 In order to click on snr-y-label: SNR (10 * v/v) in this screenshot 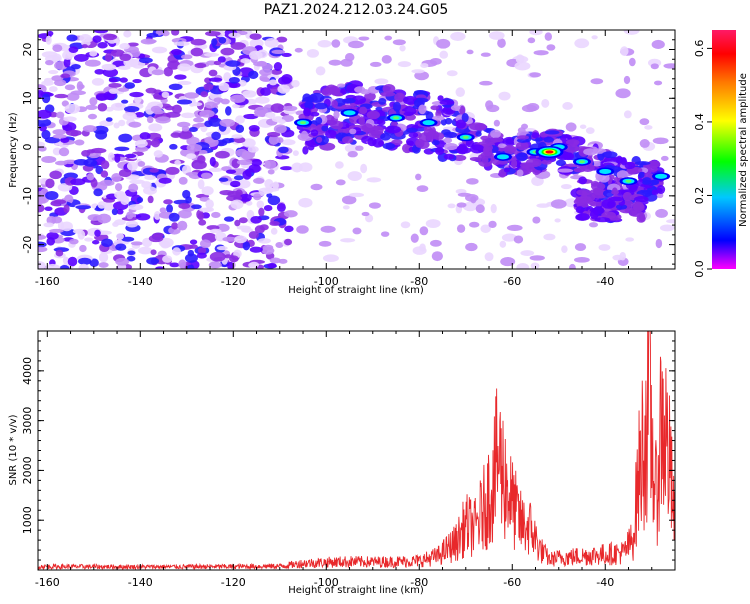, I will do `click(13, 449)`.